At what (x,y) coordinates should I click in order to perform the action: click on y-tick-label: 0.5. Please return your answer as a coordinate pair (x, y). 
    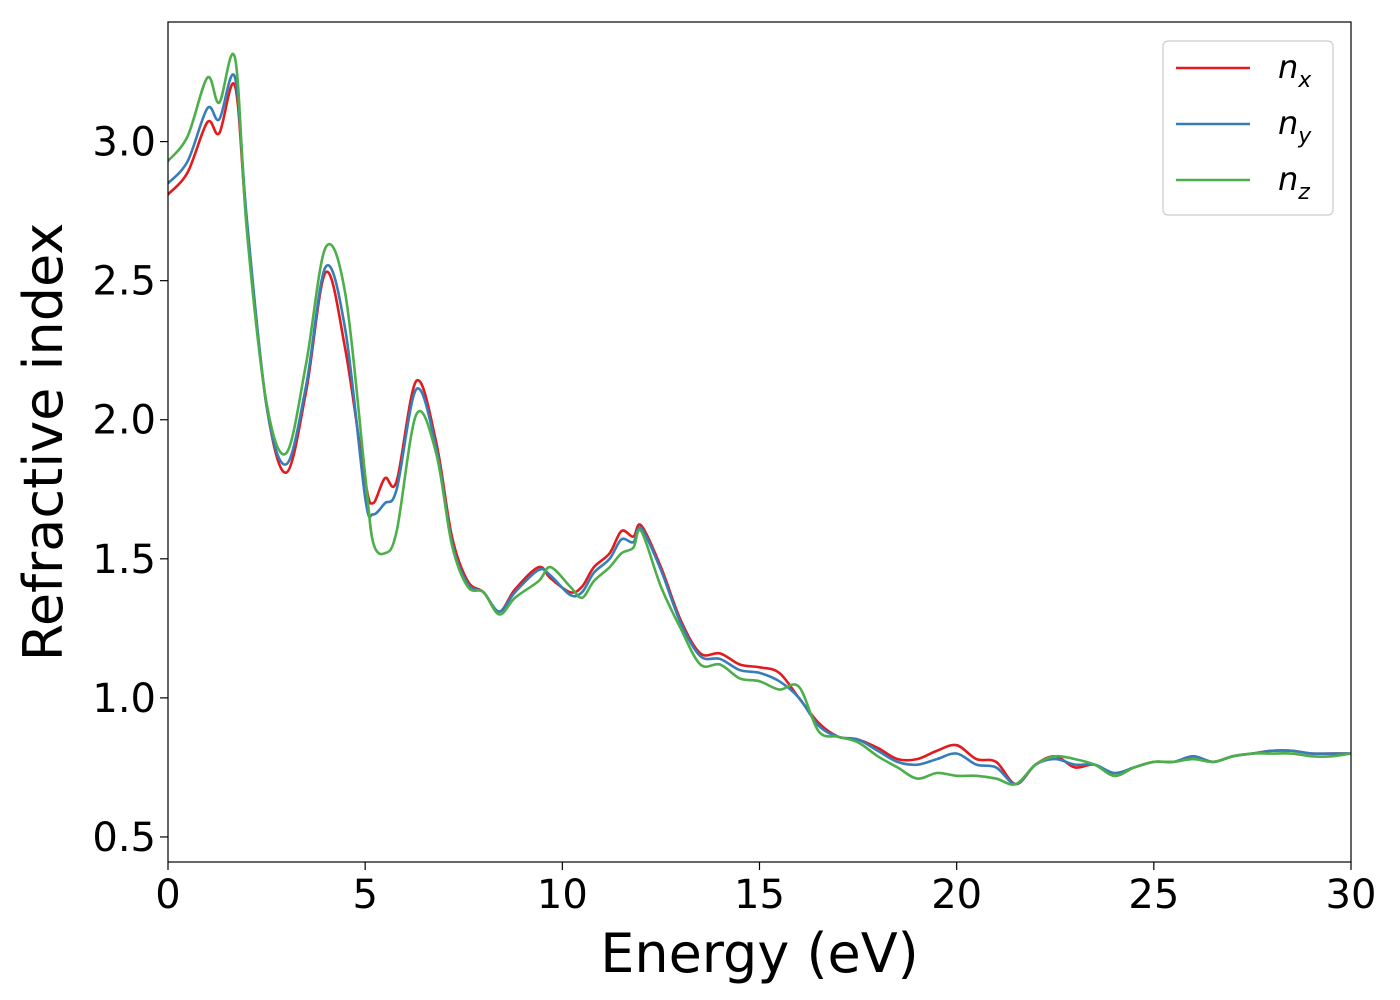
    Looking at the image, I should click on (124, 838).